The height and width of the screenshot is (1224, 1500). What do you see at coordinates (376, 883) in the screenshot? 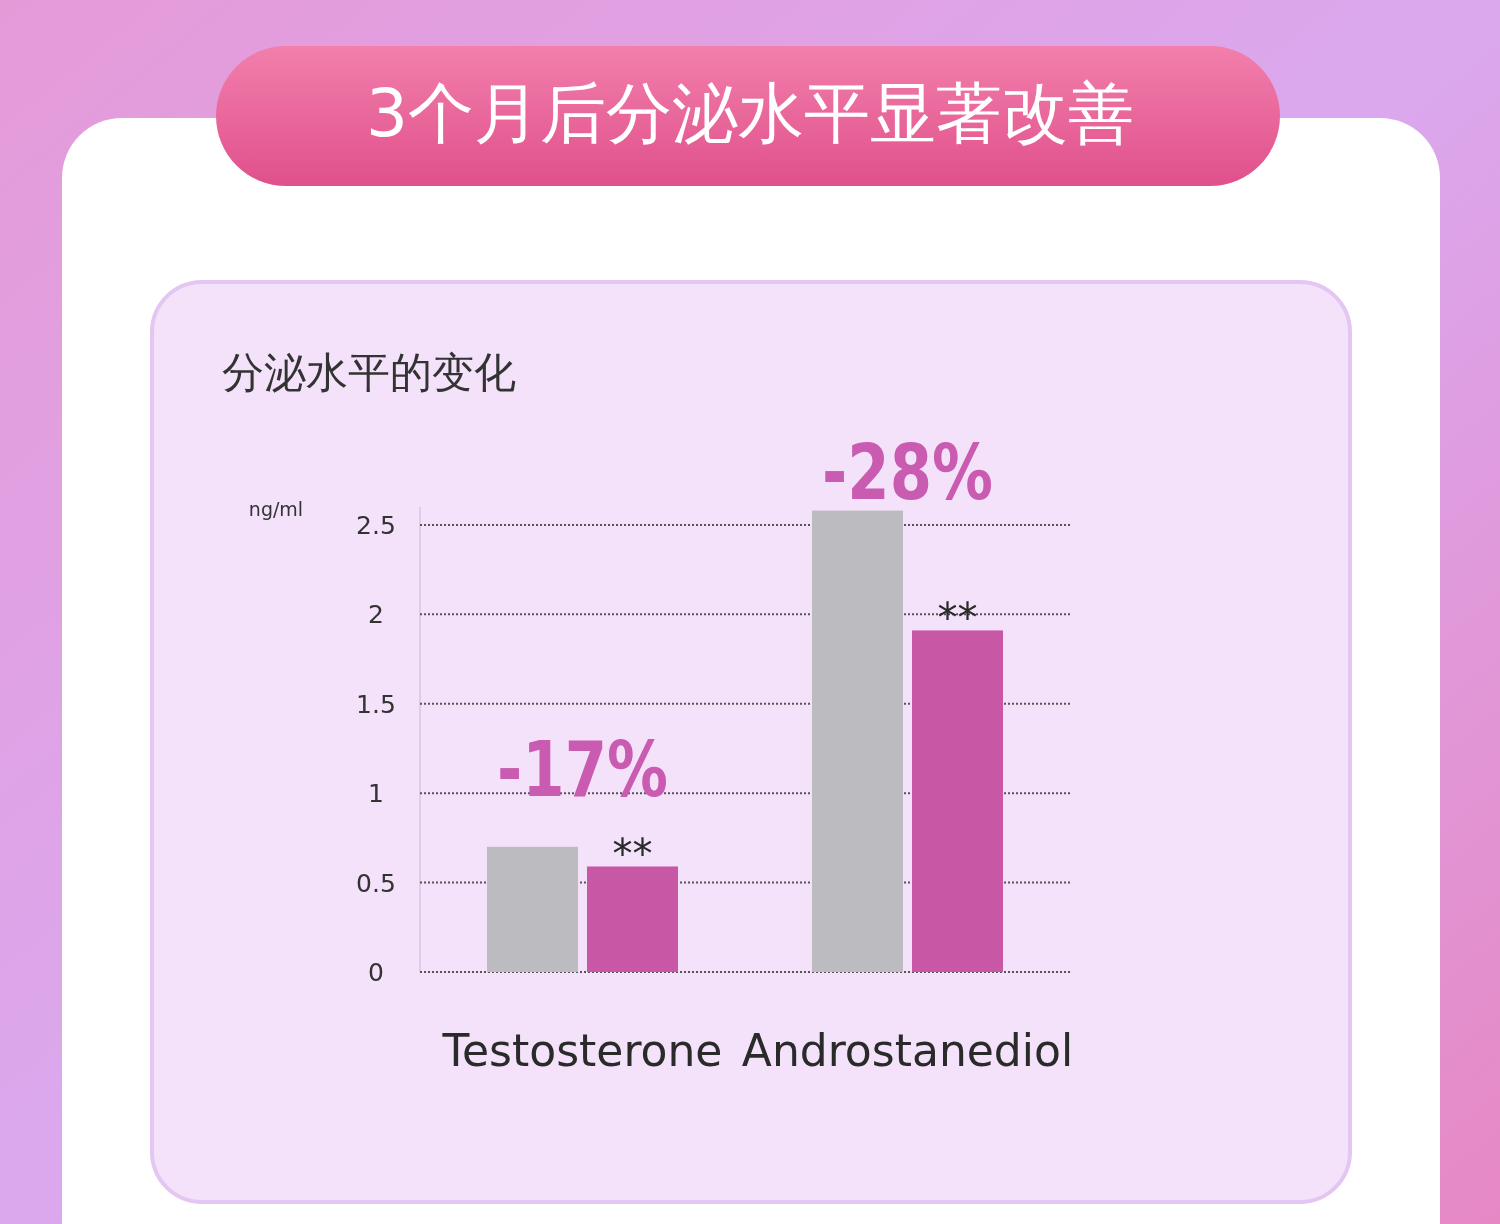
I see `y-tick-label: 0.5` at bounding box center [376, 883].